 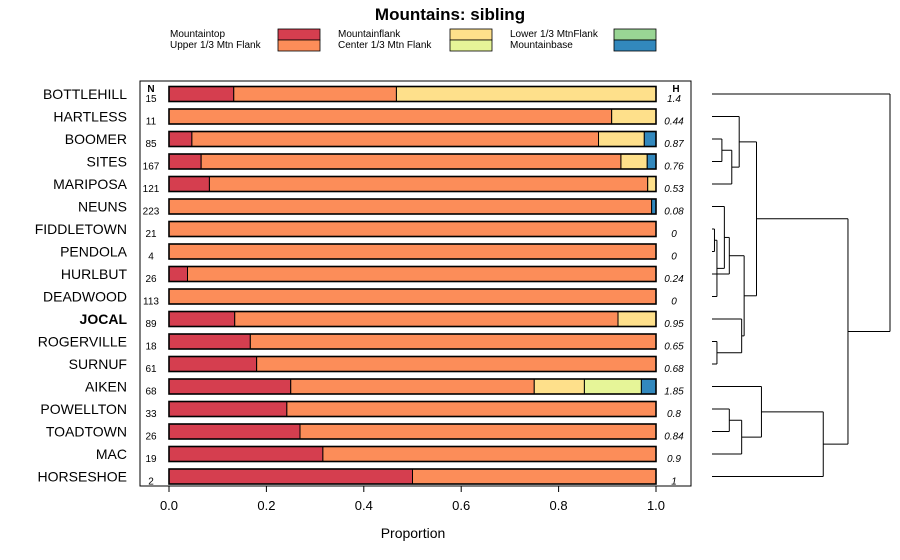 I want to click on n-value: 85, so click(x=151, y=144).